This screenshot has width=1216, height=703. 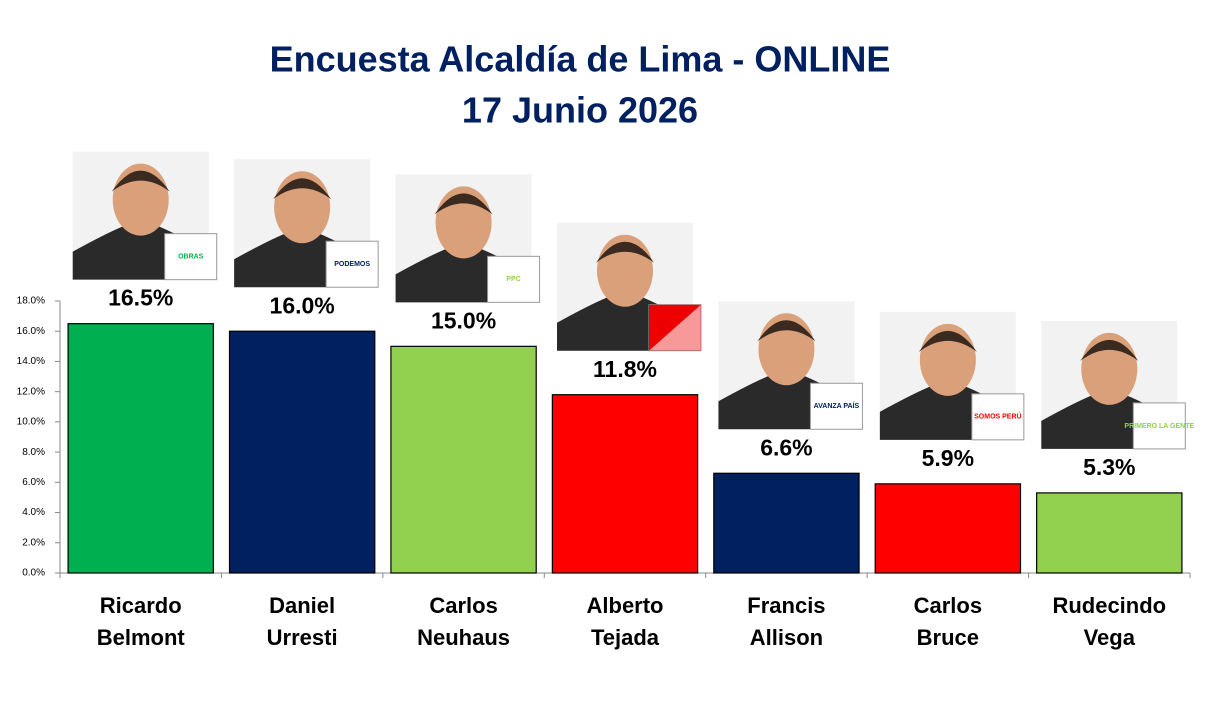 I want to click on value-label: 16.5%, so click(x=140, y=298).